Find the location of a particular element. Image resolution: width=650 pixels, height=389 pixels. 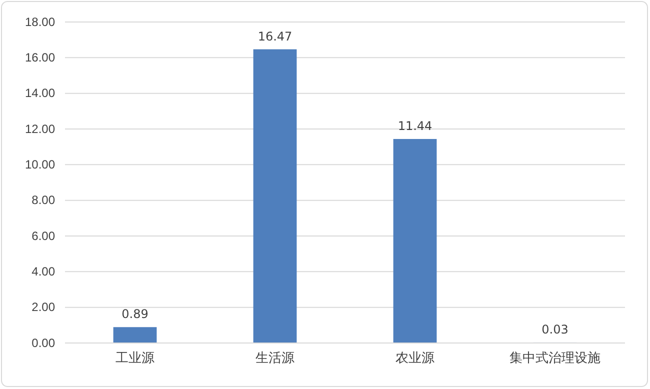

y-tick-label: 18.00 is located at coordinates (40, 21).